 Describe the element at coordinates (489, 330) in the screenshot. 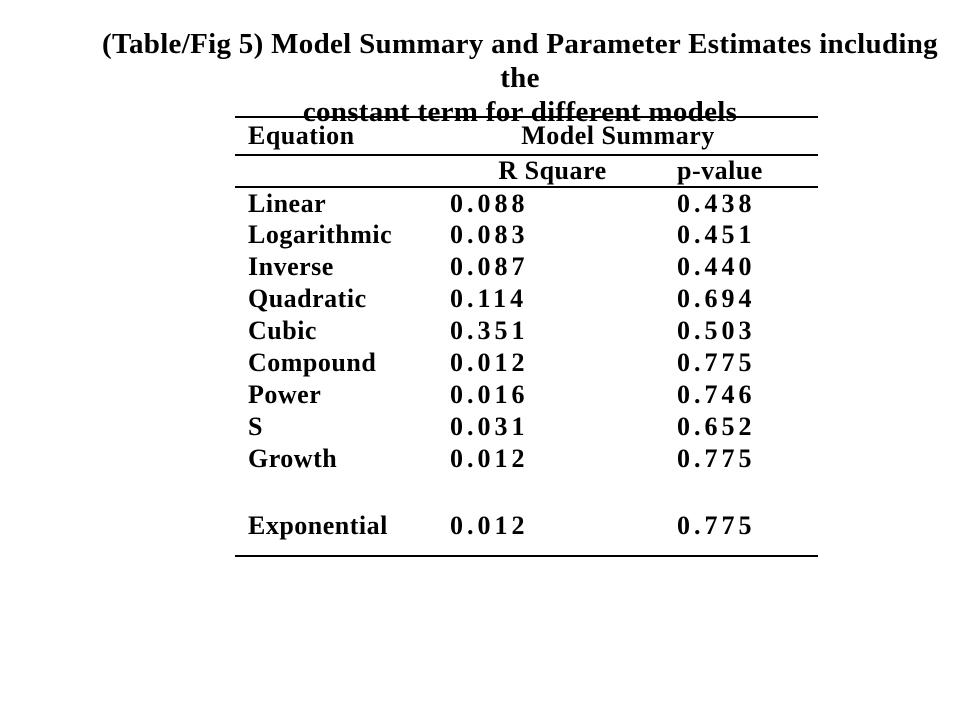

I see `r-square-cell: 0.351` at that location.